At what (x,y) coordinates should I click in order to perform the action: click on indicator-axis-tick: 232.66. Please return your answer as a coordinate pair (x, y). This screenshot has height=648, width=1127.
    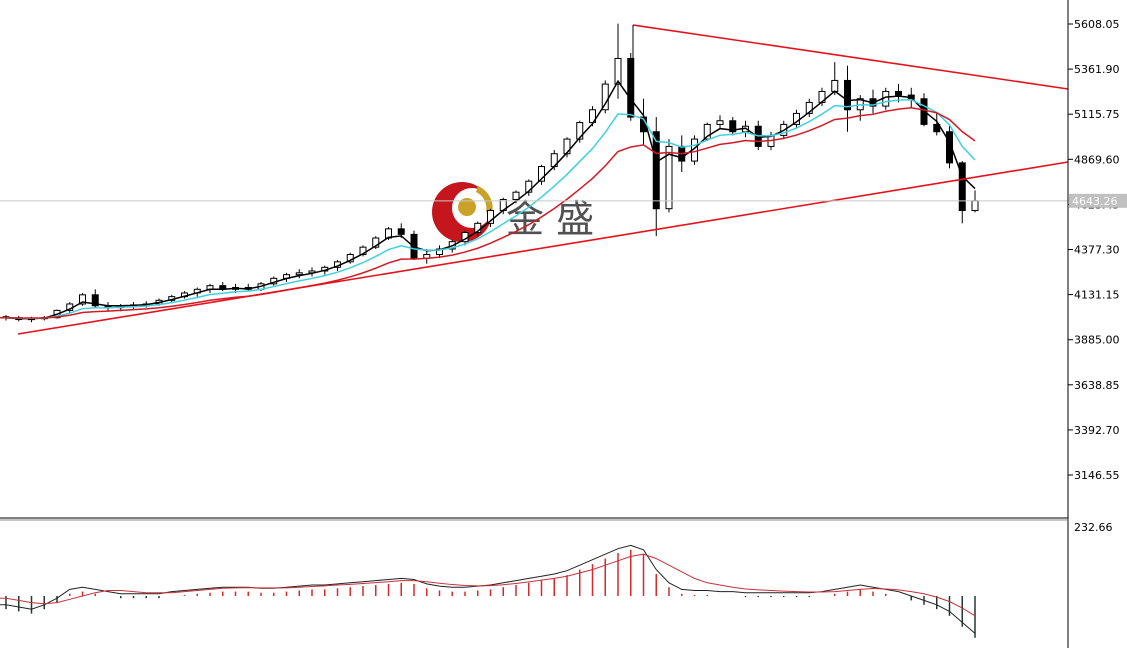
    Looking at the image, I should click on (1093, 527).